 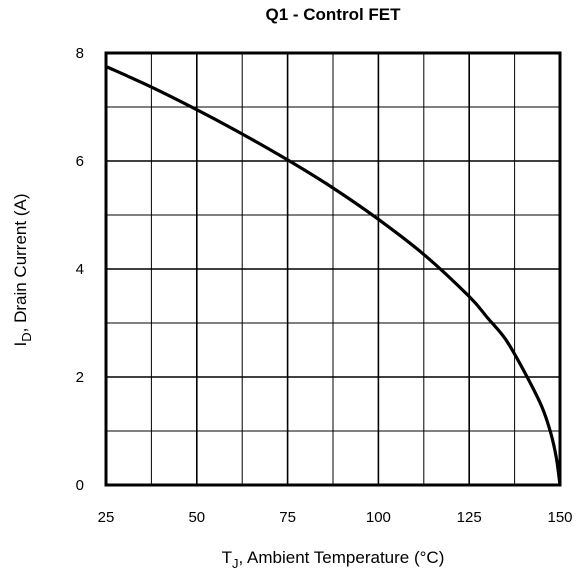 I want to click on x-axis-label-rest: , Ambient Temperature (°C), so click(x=342, y=557).